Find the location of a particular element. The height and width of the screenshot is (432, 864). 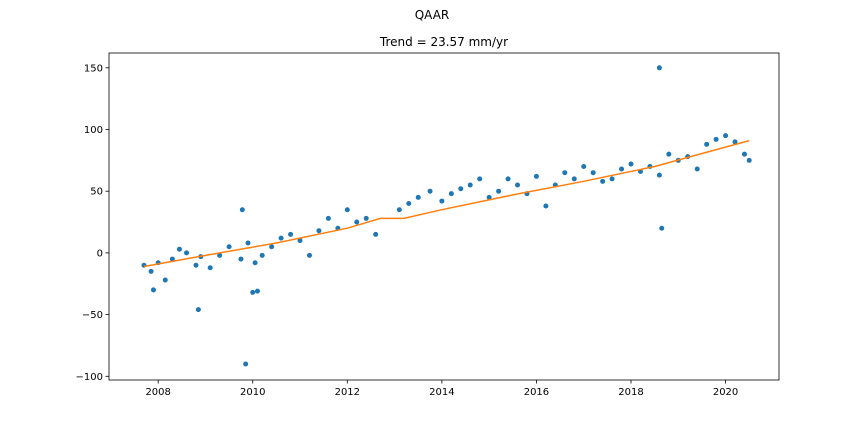

x-tick-label: 2016 is located at coordinates (536, 392).